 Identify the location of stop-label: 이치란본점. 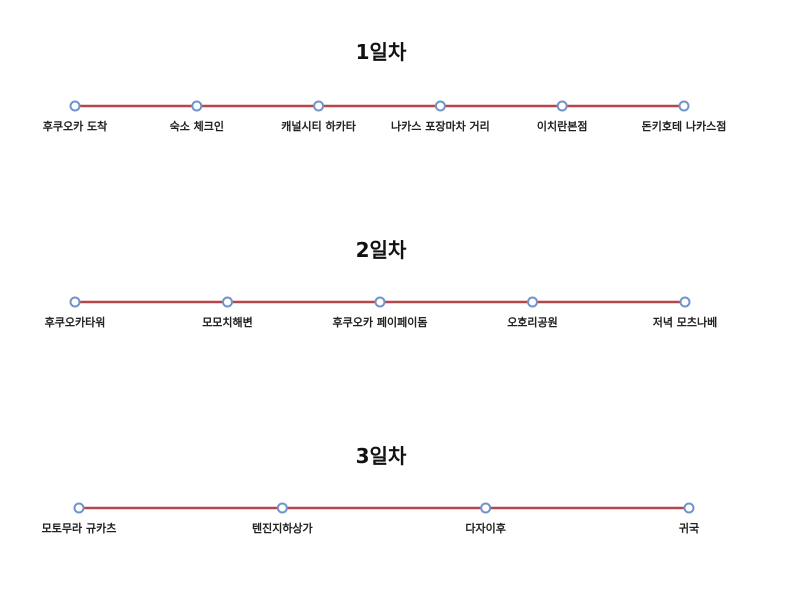
(562, 126).